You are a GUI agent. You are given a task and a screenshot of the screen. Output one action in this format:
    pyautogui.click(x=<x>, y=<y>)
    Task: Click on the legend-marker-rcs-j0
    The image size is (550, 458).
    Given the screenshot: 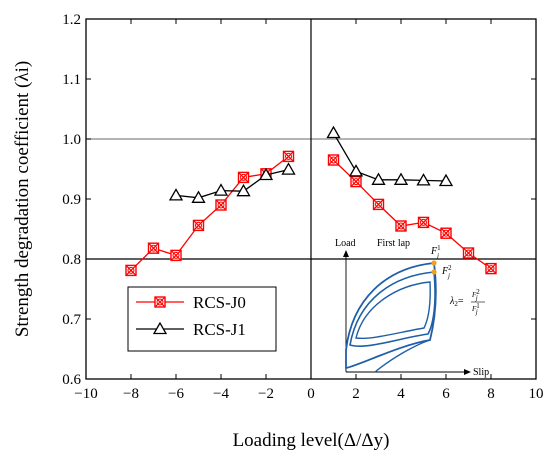 What is the action you would take?
    pyautogui.click(x=160, y=302)
    